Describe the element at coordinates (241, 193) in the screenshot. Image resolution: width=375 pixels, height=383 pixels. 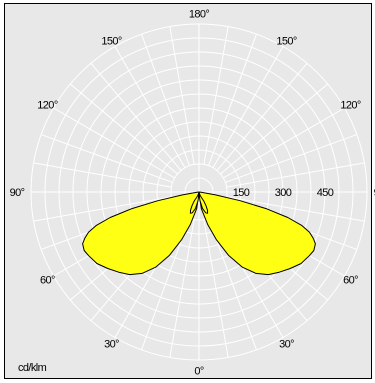
I see `radial-tick-label: 150` at that location.